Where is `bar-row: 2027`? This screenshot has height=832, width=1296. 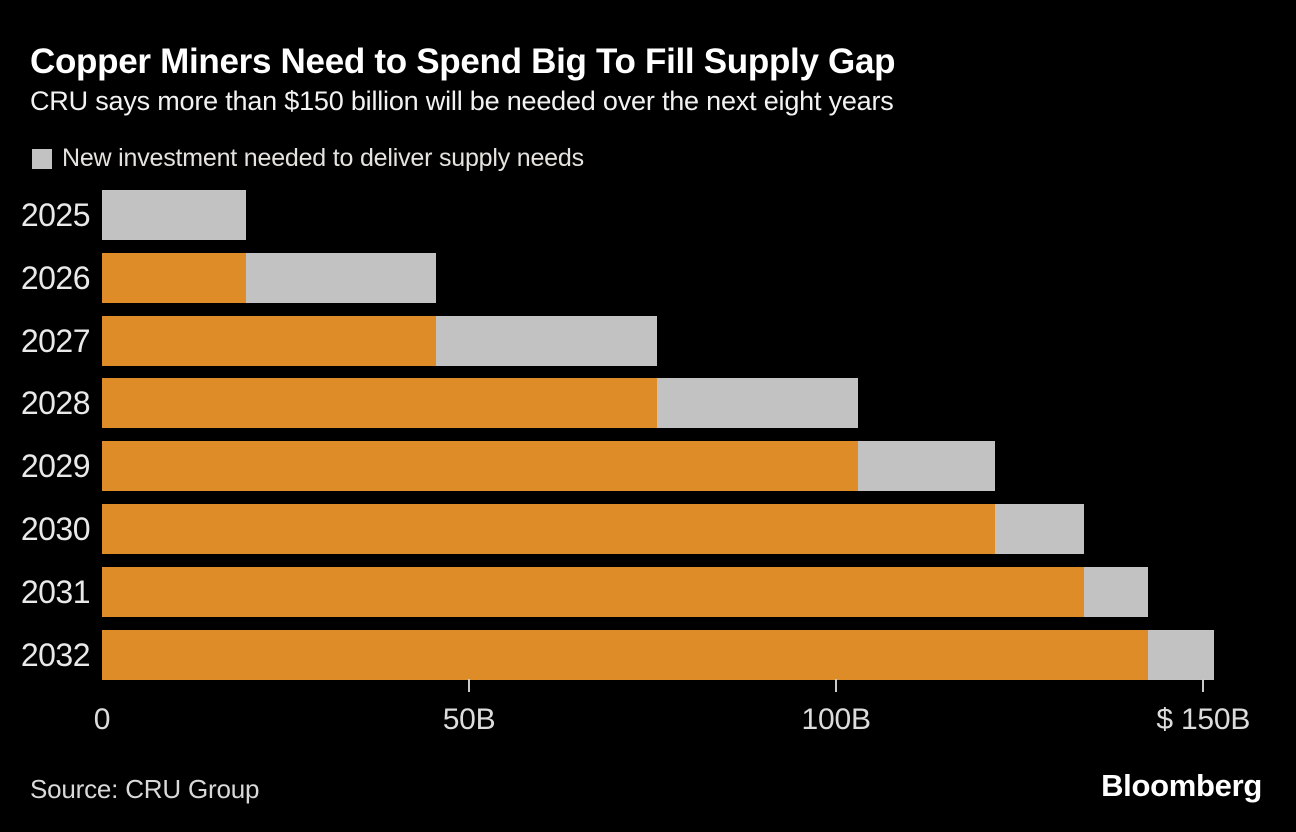
bar-row: 2027 is located at coordinates (648, 340).